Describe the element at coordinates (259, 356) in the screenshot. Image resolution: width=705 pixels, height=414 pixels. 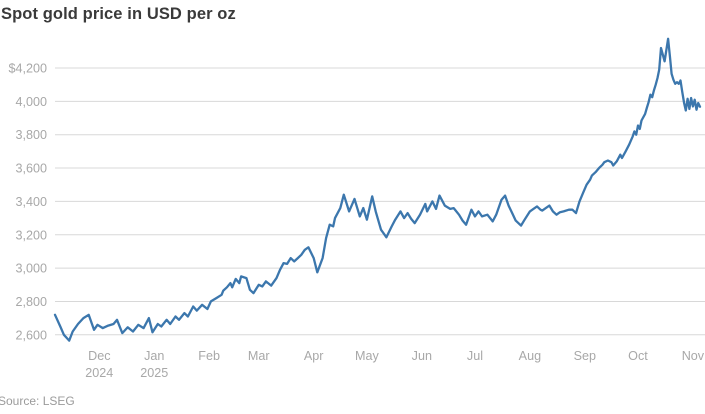
I see `x-tick-label: Mar` at that location.